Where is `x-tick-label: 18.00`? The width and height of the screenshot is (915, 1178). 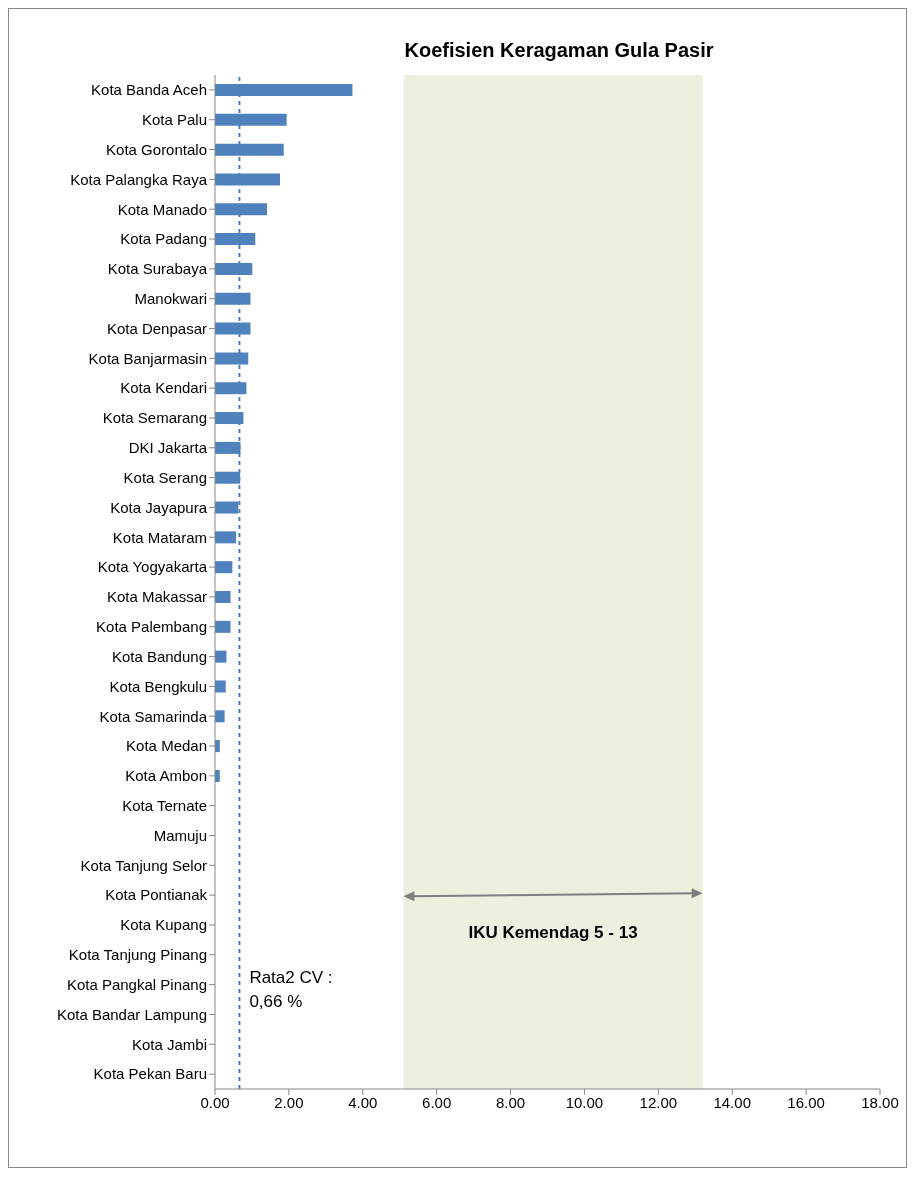 x-tick-label: 18.00 is located at coordinates (880, 1102).